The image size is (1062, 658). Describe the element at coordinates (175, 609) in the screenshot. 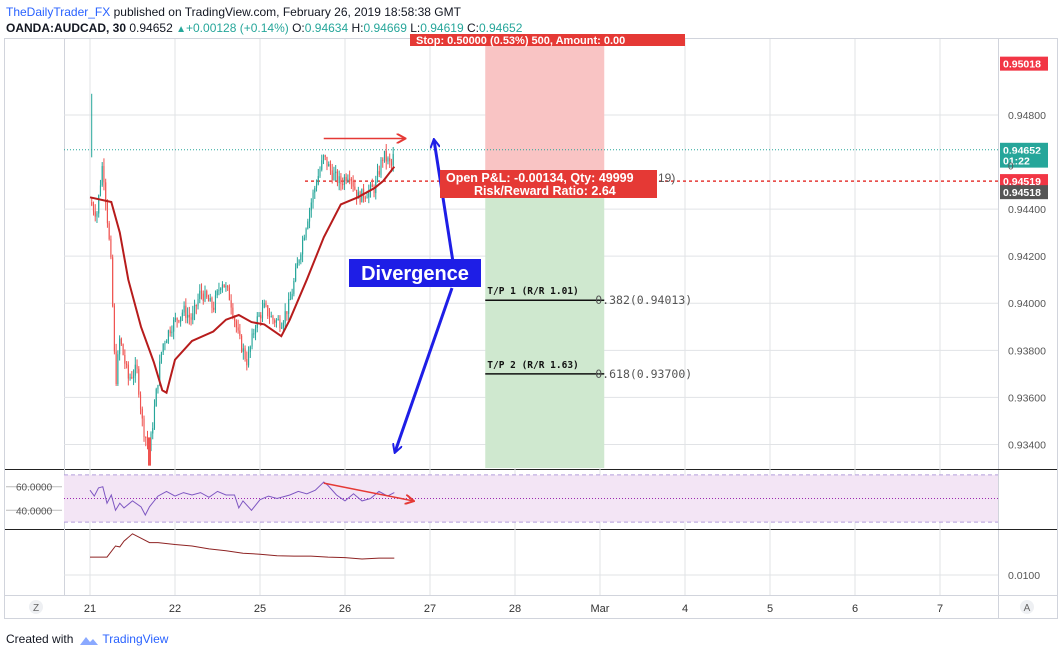

I see `time-tick-label: 22` at that location.